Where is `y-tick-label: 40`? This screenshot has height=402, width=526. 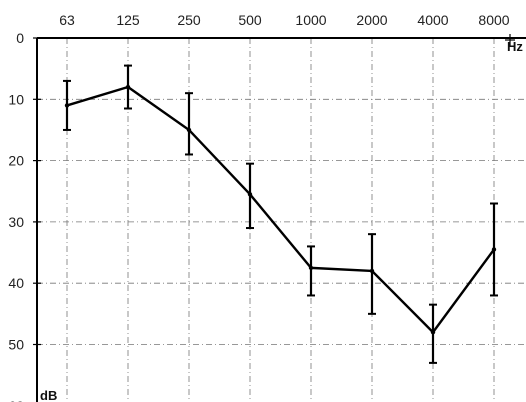
y-tick-label: 40 is located at coordinates (16, 283).